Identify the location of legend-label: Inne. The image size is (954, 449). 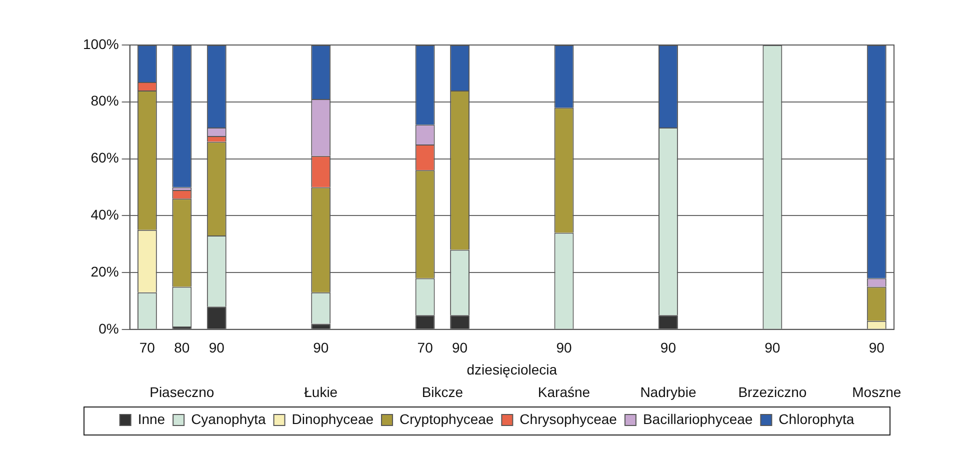
(152, 418).